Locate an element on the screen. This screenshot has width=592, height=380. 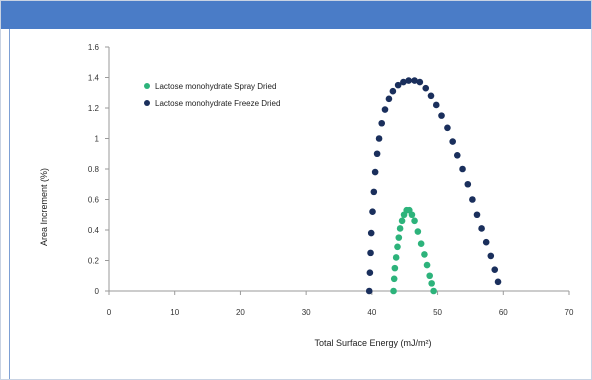
data-points is located at coordinates (433, 186).